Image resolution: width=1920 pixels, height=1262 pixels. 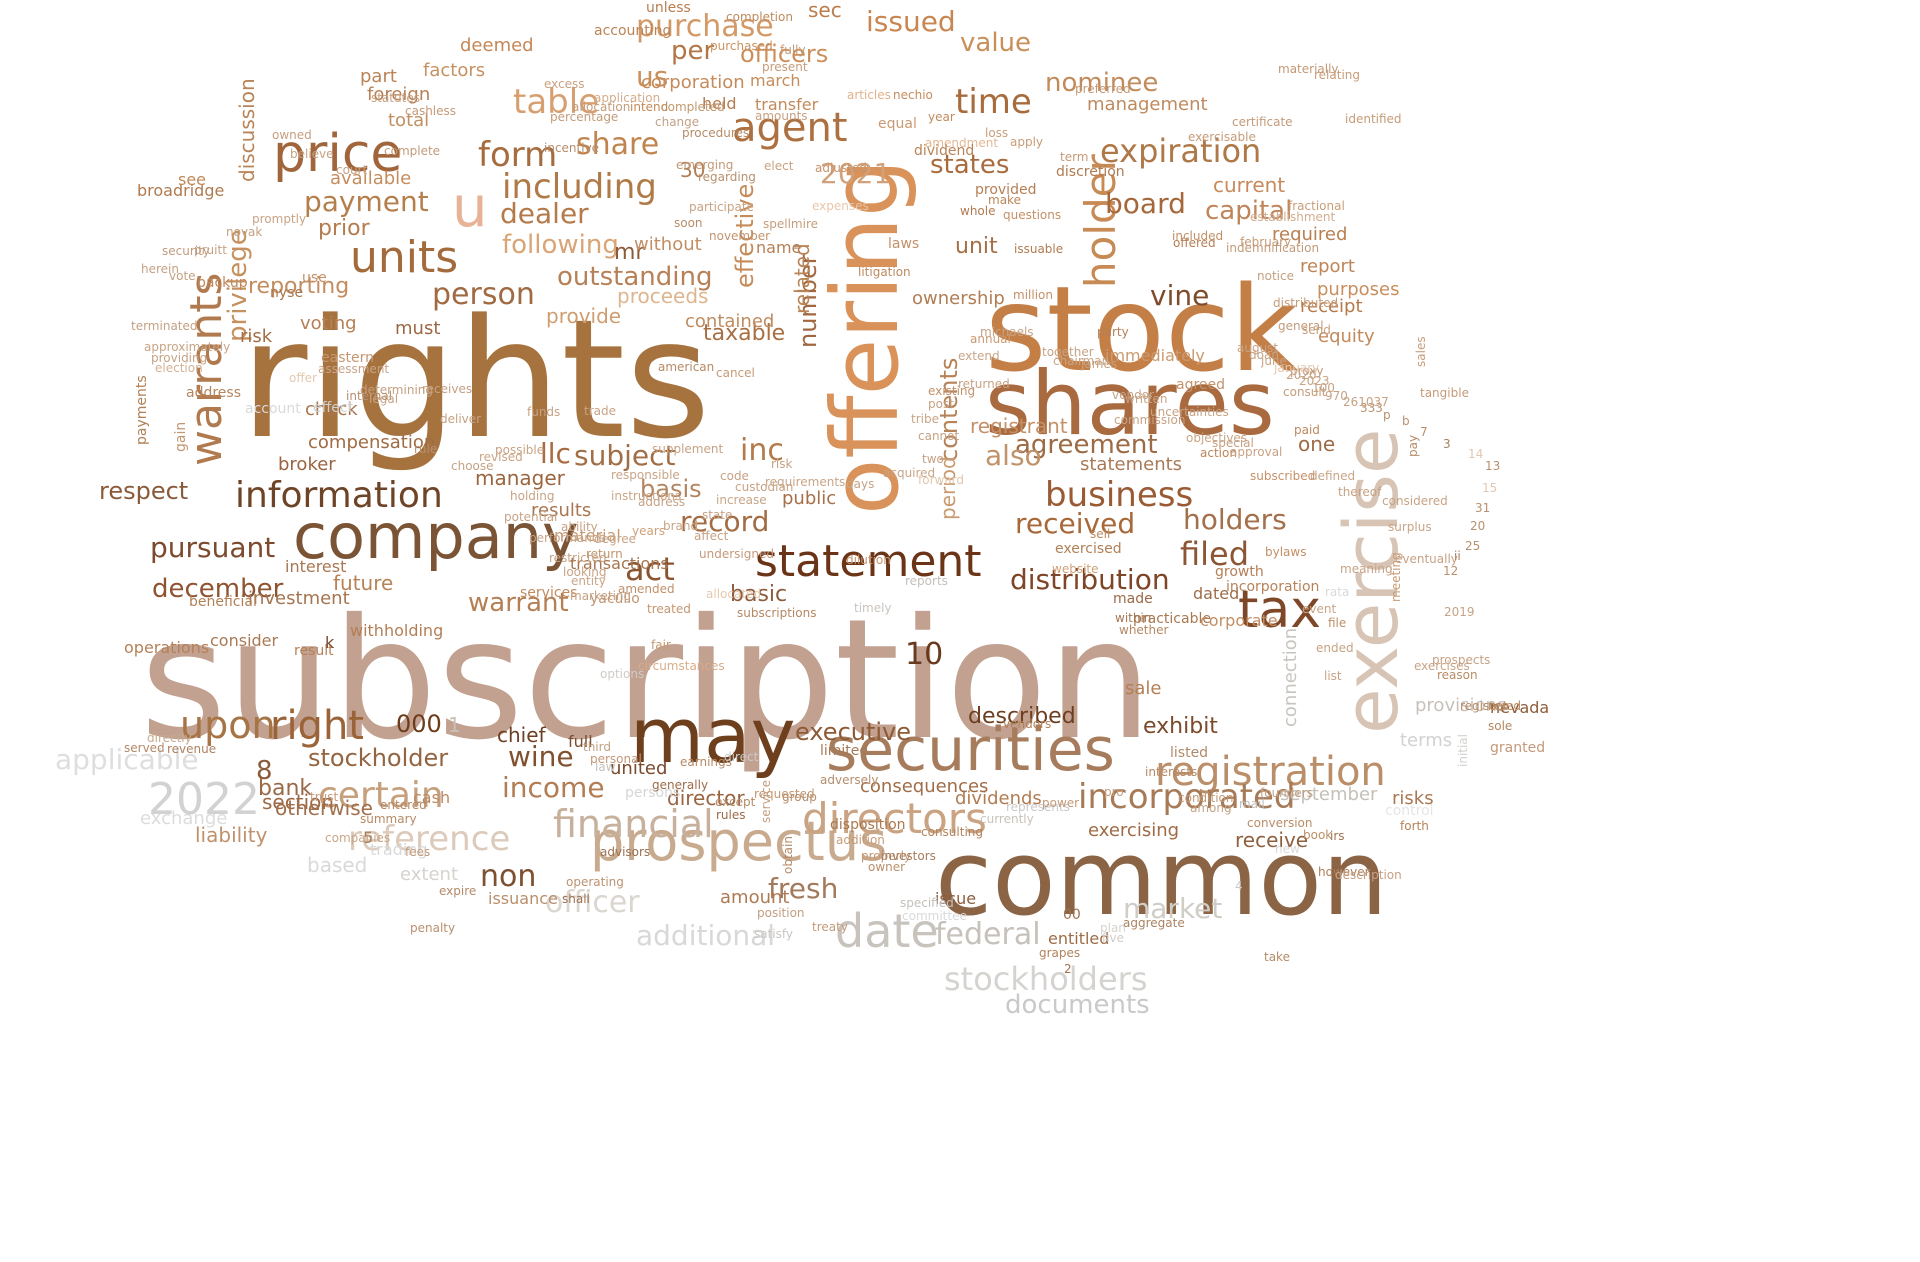 I want to click on cloud-word: common, so click(x=1161, y=878).